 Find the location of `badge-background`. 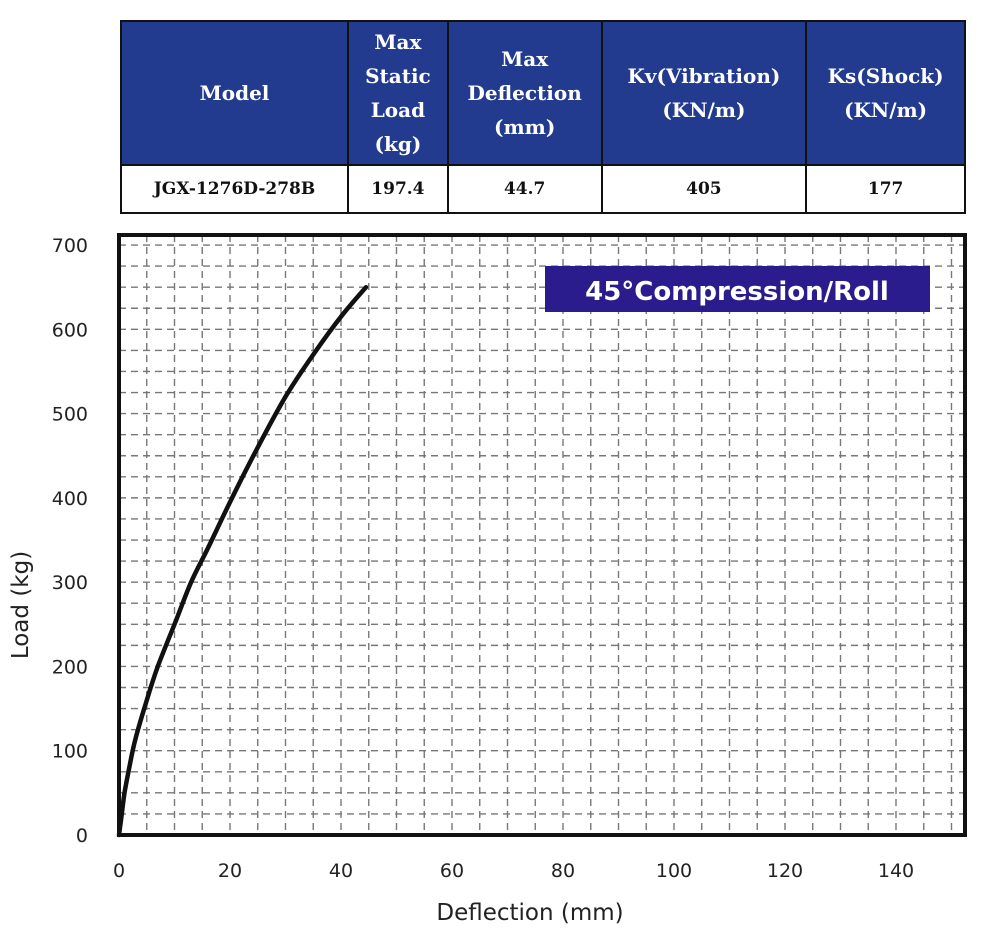

badge-background is located at coordinates (737, 289).